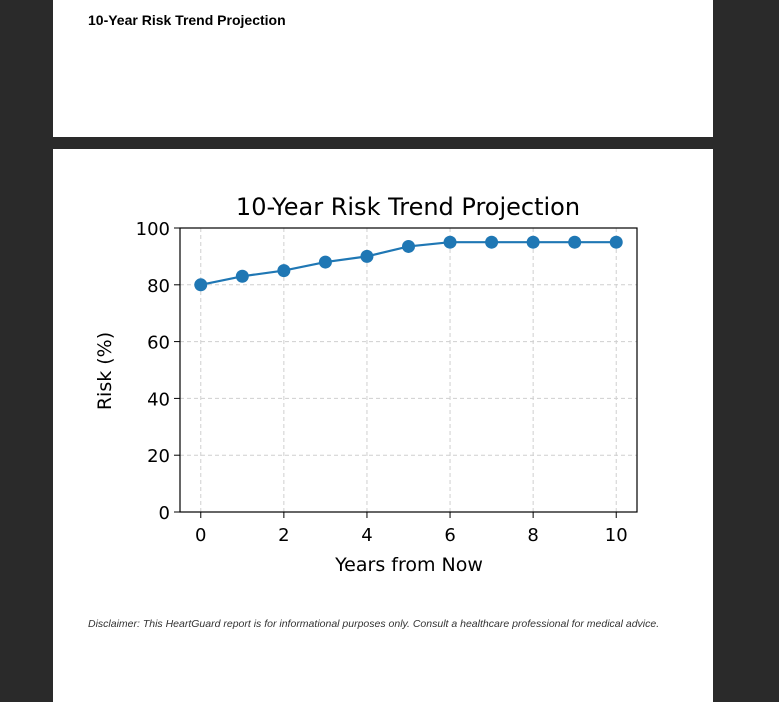 Image resolution: width=779 pixels, height=702 pixels. Describe the element at coordinates (449, 535) in the screenshot. I see `x-tick-label: 6` at that location.